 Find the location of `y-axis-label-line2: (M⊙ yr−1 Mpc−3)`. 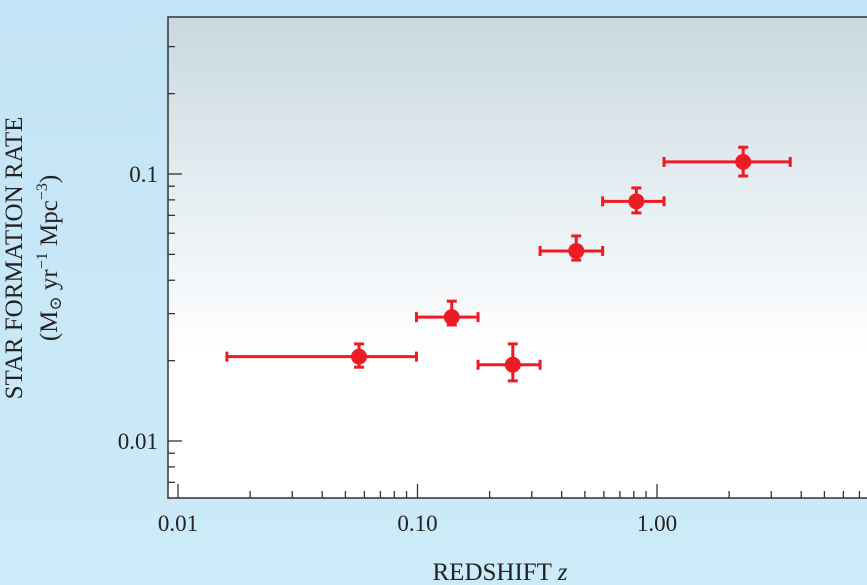

y-axis-label-line2: (M⊙ yr−1 Mpc−3) is located at coordinates (49, 258).